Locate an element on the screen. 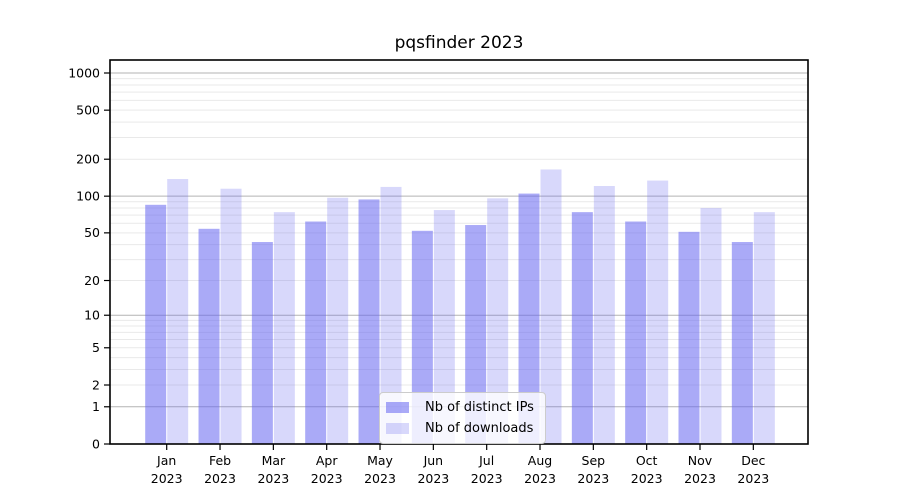 The width and height of the screenshot is (900, 500). legend: Nb of distinct IPs Nb of downloads is located at coordinates (462, 418).